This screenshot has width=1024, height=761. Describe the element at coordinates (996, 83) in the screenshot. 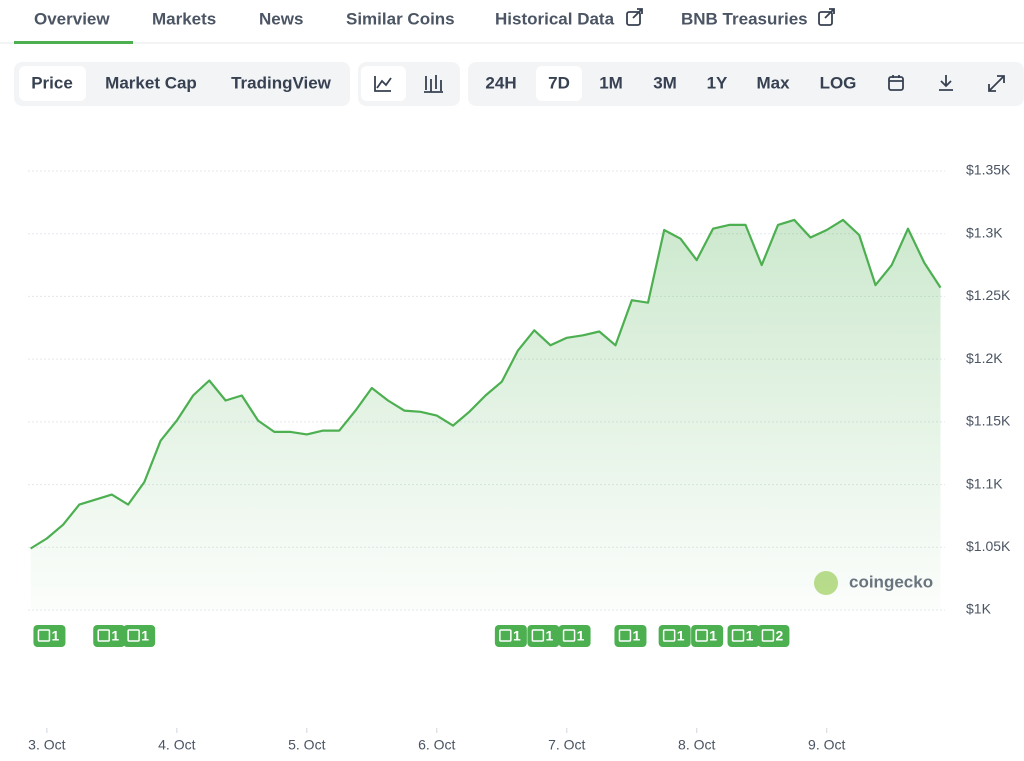

I see `expand-icon` at that location.